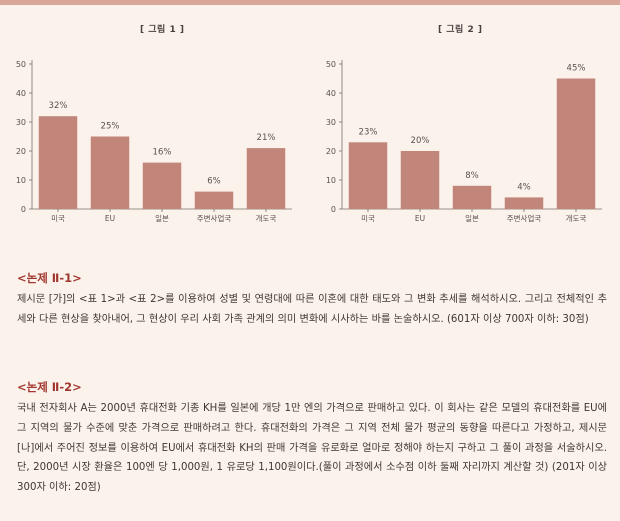  I want to click on question-2-1-heading: <논제 Ⅱ-1>, so click(49, 278).